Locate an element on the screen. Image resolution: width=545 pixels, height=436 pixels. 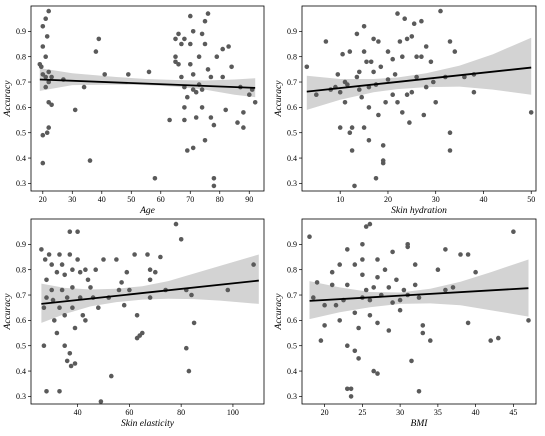
skin-hydration-x-tick-label: 40 is located at coordinates (483, 199).